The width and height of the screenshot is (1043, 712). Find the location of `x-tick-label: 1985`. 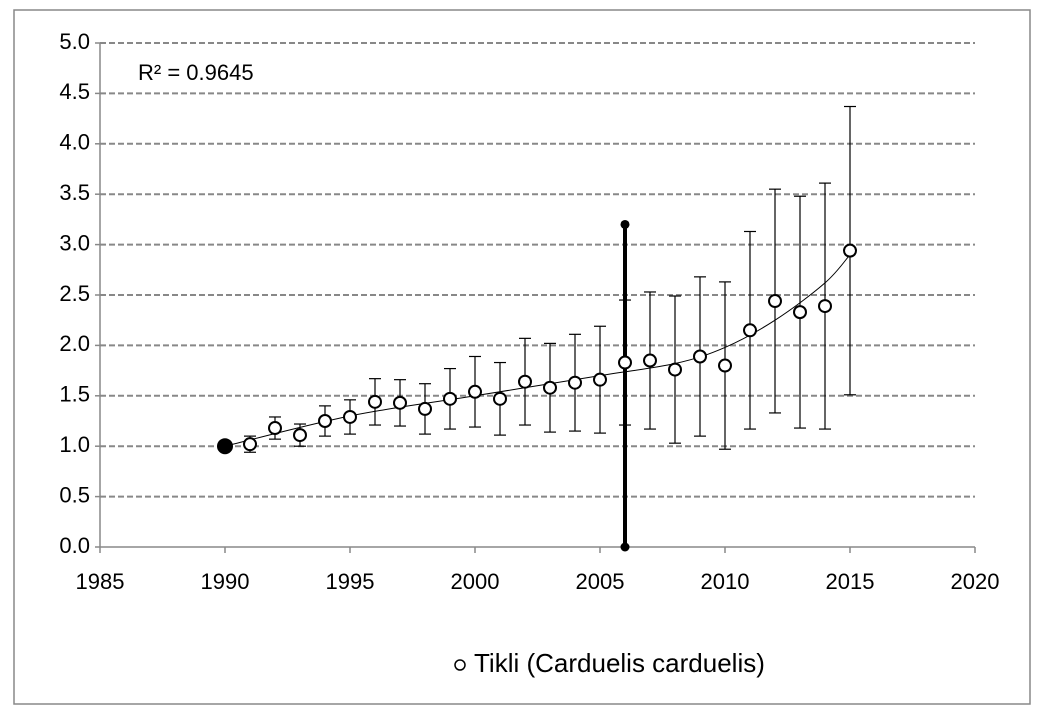

x-tick-label: 1985 is located at coordinates (100, 581).